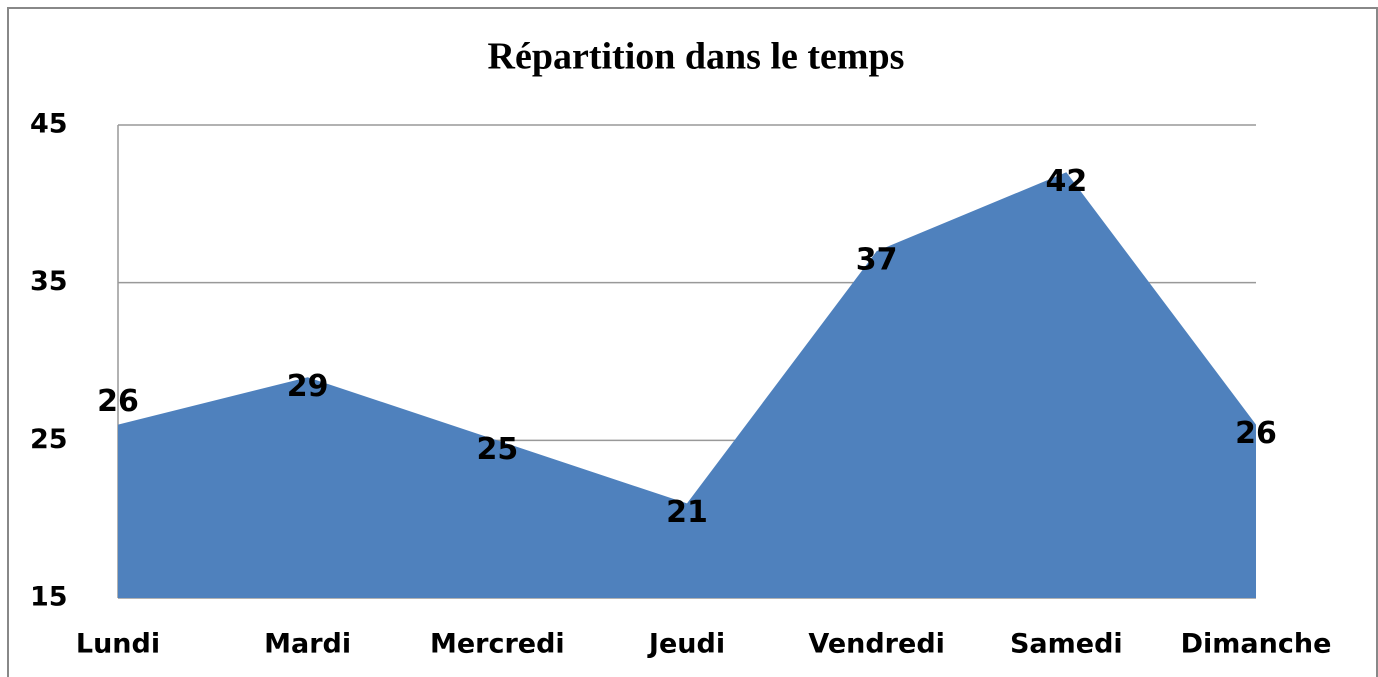  What do you see at coordinates (49, 281) in the screenshot?
I see `y-tick-label: 35` at bounding box center [49, 281].